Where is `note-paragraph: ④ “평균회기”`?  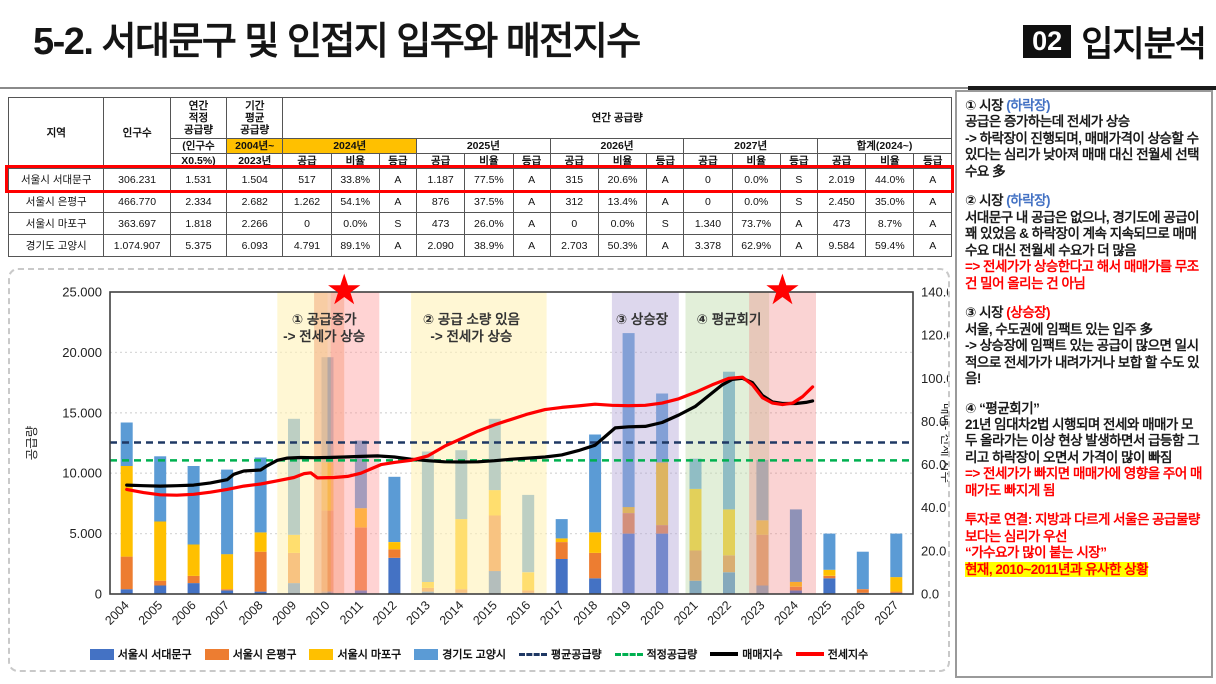
note-paragraph: ④ “평균회기” is located at coordinates (1084, 409).